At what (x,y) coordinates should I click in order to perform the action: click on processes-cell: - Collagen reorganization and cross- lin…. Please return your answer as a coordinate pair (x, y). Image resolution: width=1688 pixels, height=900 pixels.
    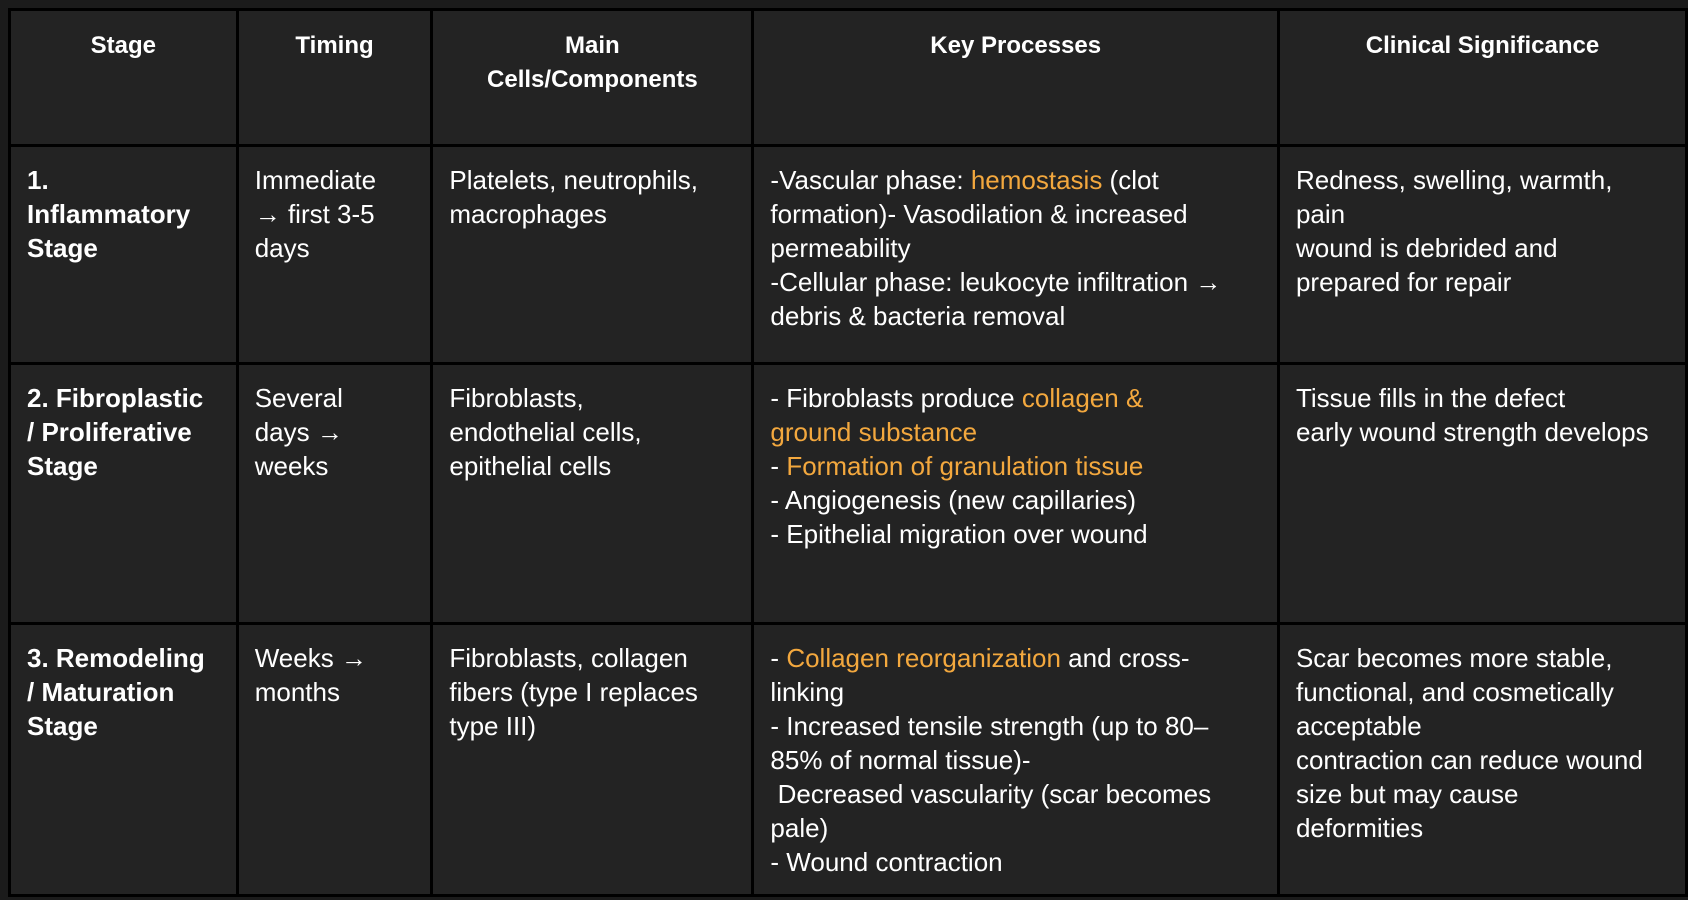
    Looking at the image, I should click on (1015, 759).